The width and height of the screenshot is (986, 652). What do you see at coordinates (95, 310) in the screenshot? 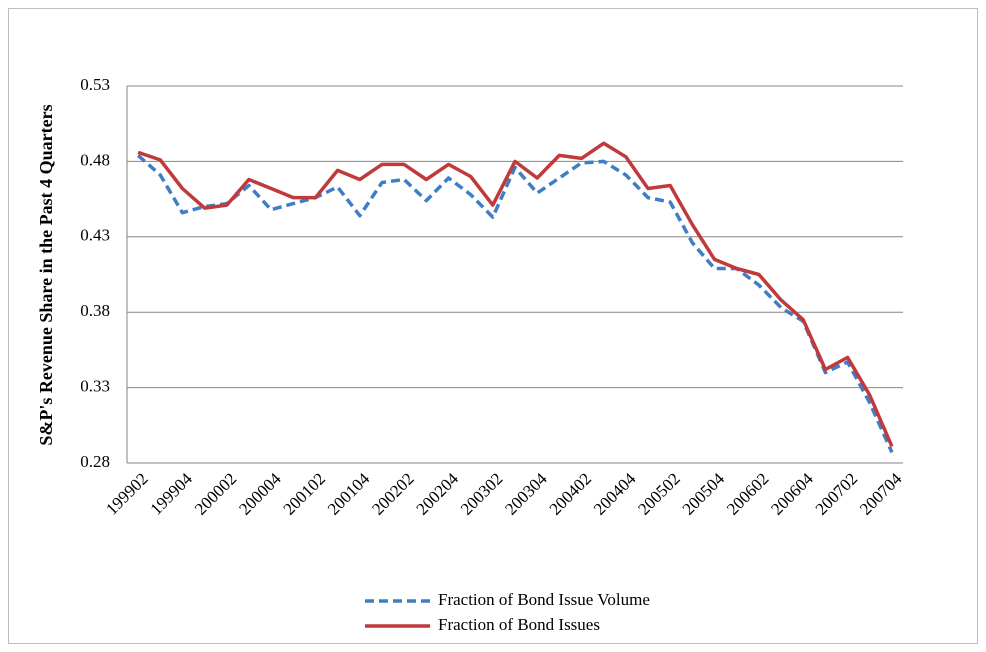
I see `y-tick-label: 0.38` at bounding box center [95, 310].